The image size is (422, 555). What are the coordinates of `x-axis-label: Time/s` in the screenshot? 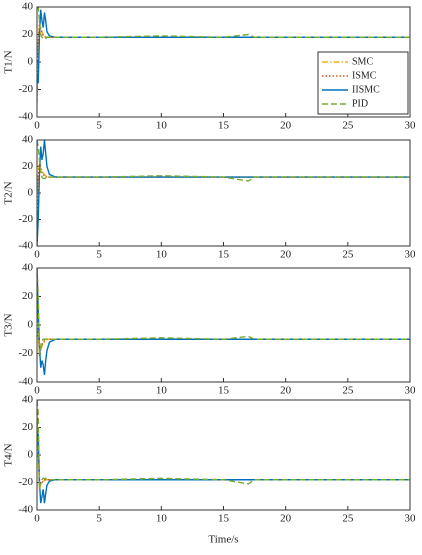 It's located at (223, 540).